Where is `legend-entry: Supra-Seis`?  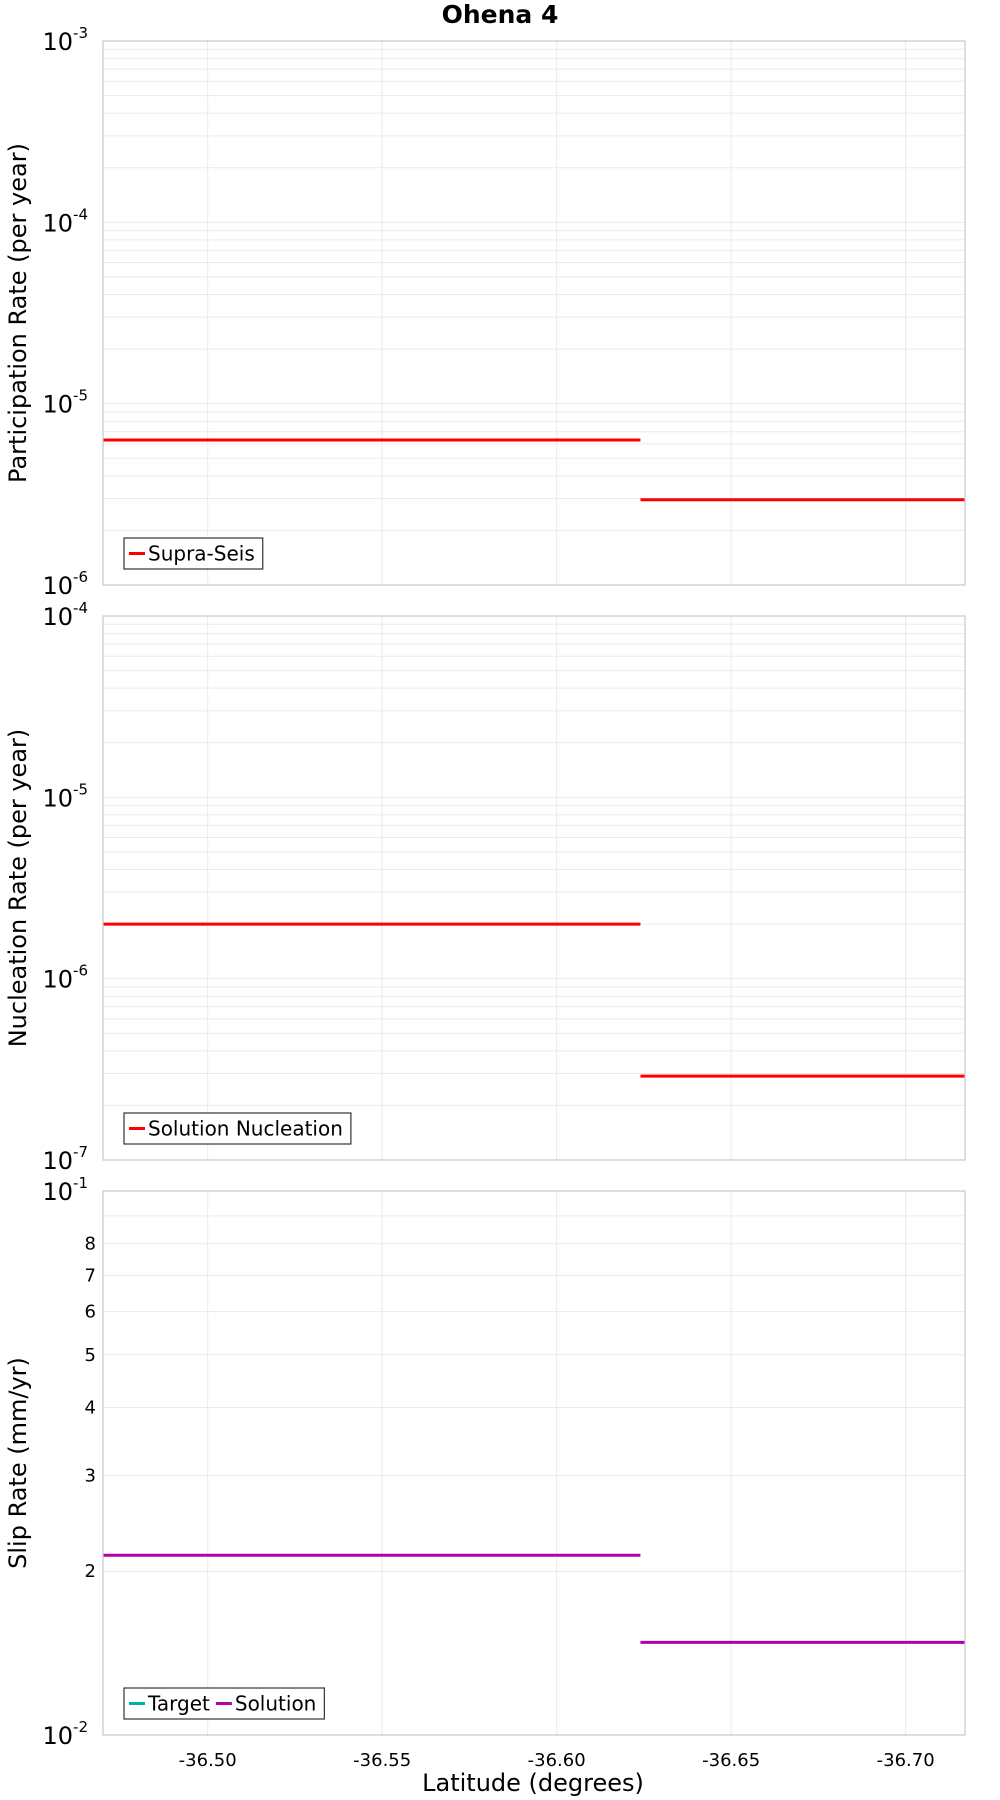
legend-entry: Supra-Seis is located at coordinates (201, 554).